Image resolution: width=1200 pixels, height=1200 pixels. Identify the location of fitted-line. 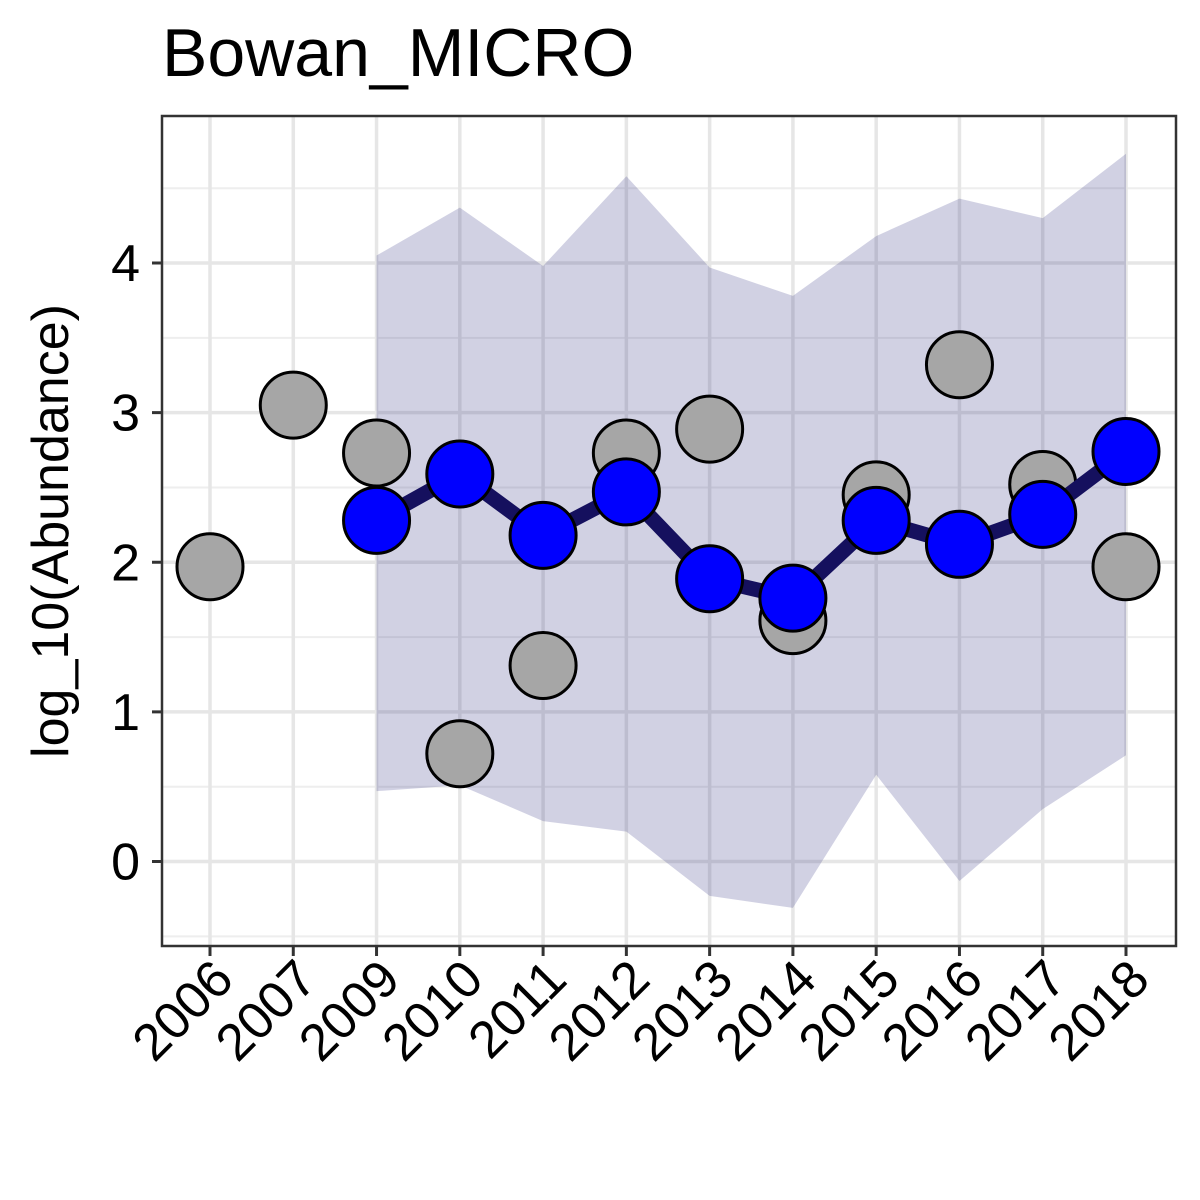
(751, 525).